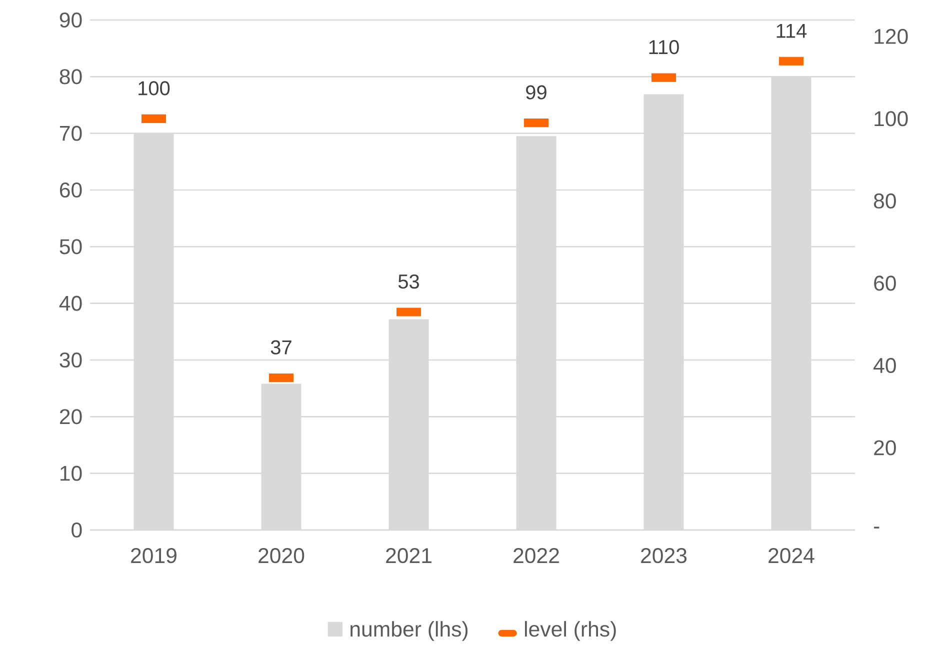  I want to click on legend-label: number (lhs), so click(409, 631).